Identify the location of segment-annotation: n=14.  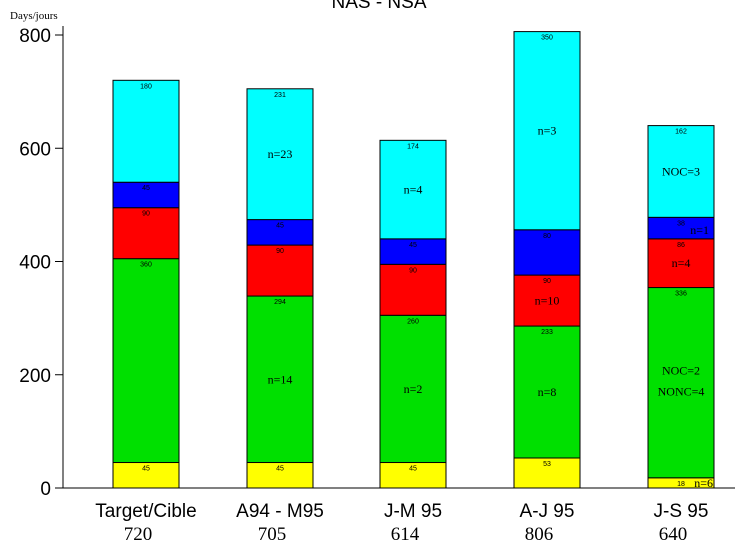
(280, 379).